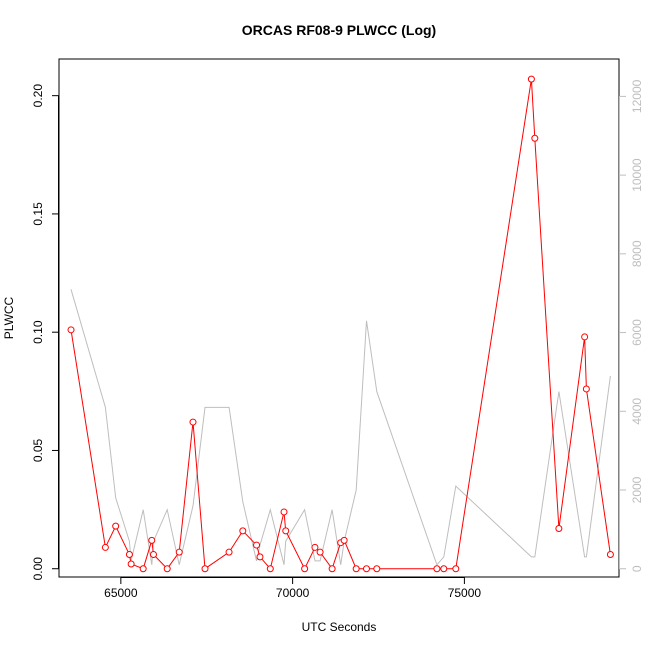 This screenshot has width=650, height=650. I want to click on x-axis-label: UTC Seconds, so click(339, 627).